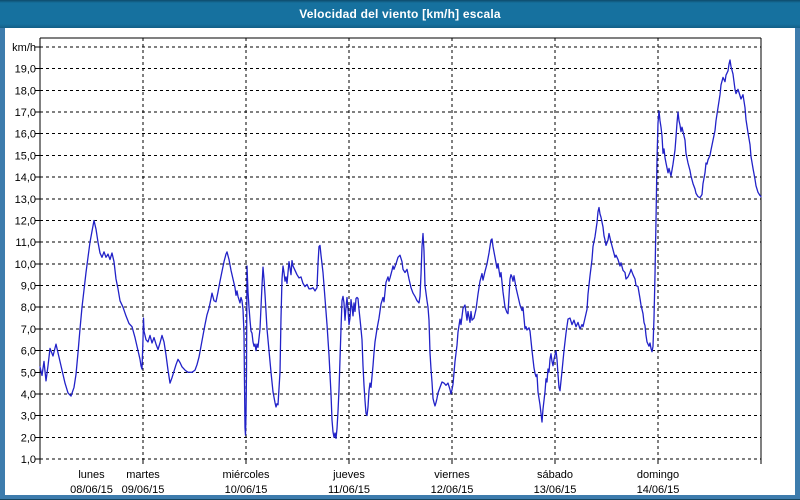 This screenshot has width=800, height=500. Describe the element at coordinates (452, 475) in the screenshot. I see `x-day-name: viernes` at that location.